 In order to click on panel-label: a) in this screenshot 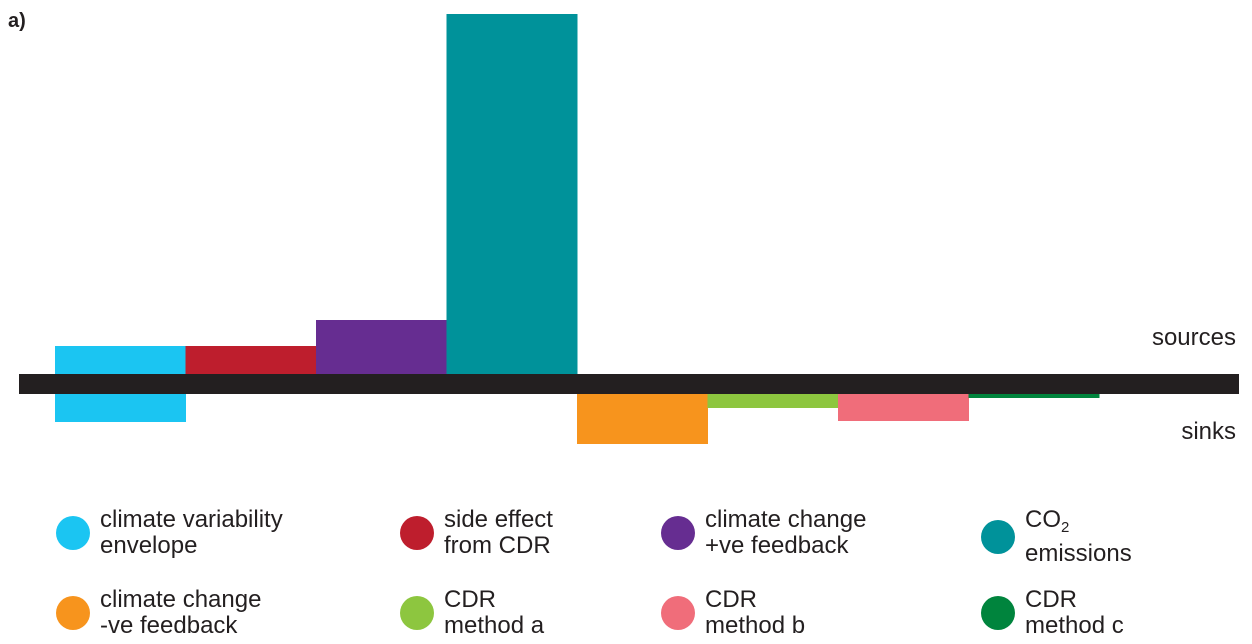, I will do `click(17, 21)`.